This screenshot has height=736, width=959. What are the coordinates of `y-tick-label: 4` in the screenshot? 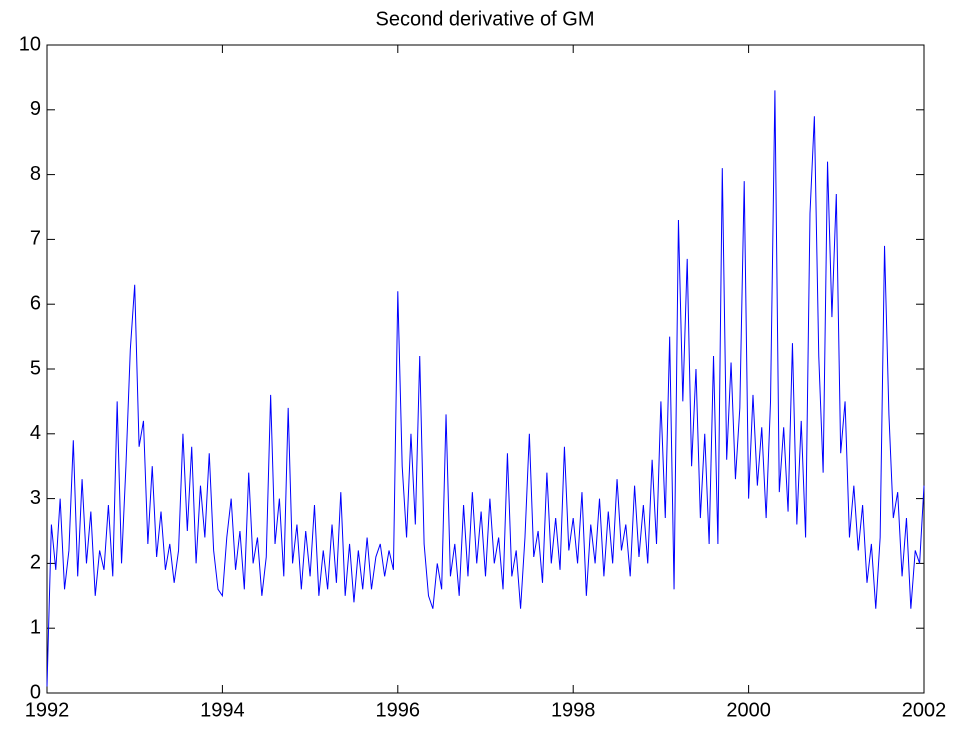 It's located at (35, 433).